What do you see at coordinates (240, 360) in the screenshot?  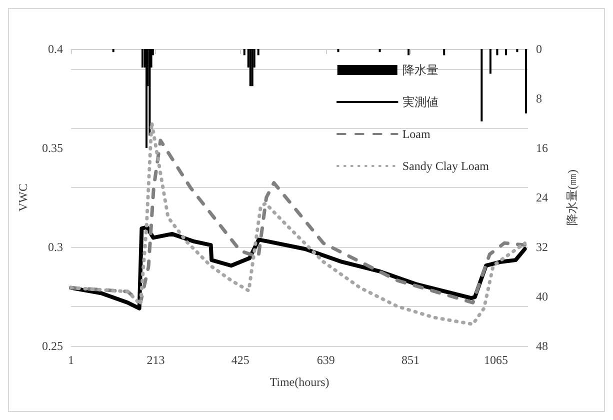 I see `x-tick-label: 425` at bounding box center [240, 360].